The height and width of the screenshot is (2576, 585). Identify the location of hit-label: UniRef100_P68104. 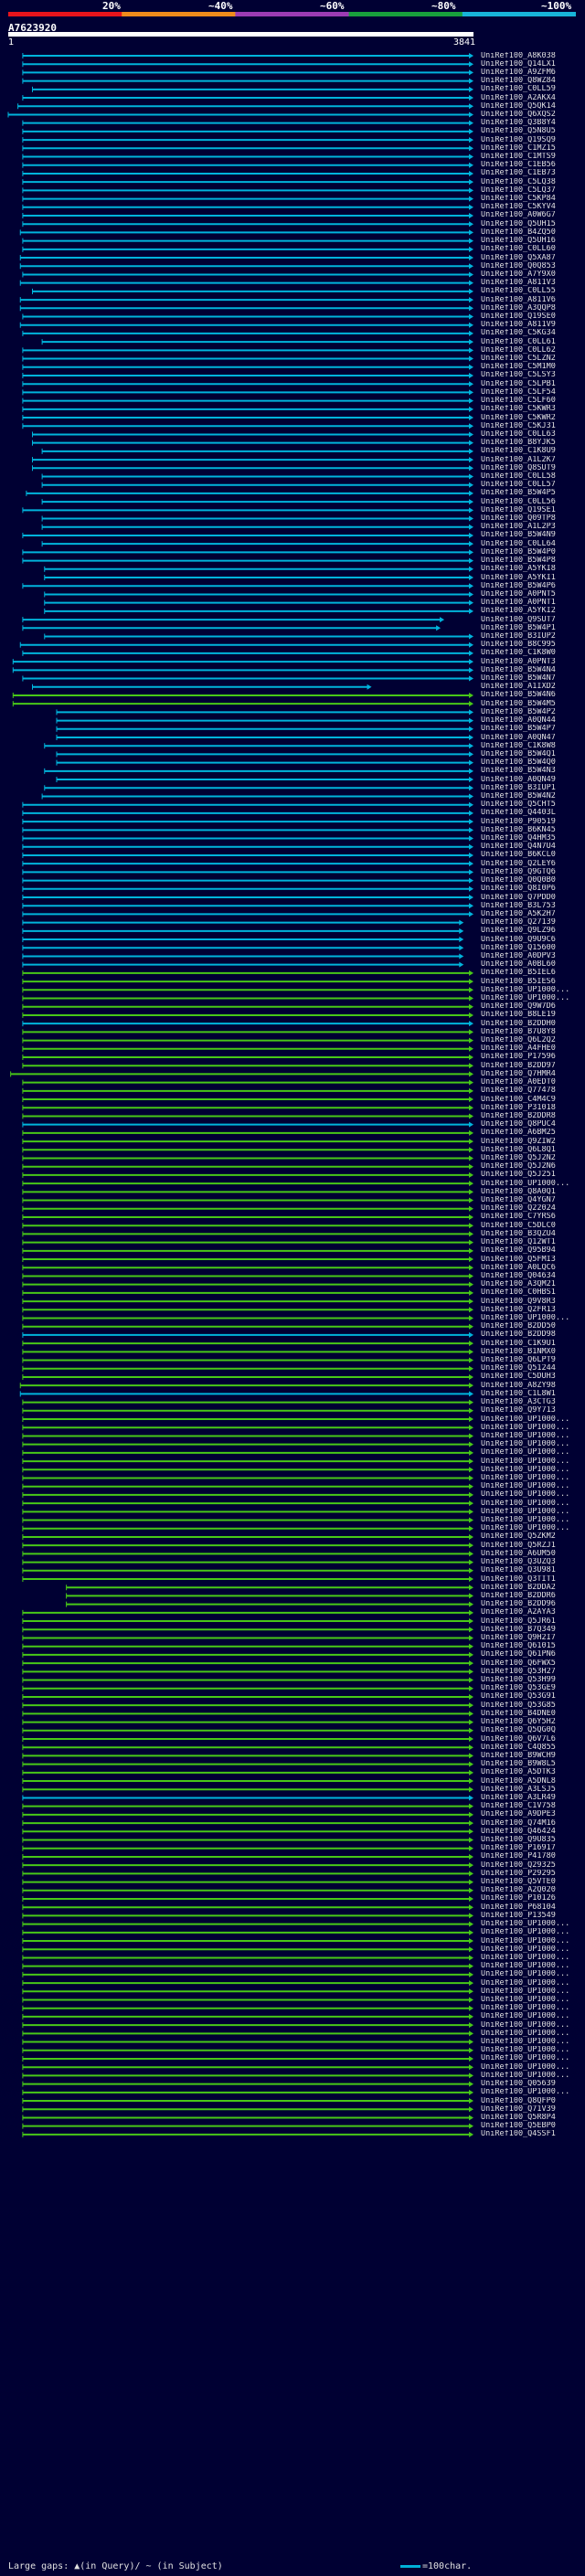
(518, 1907).